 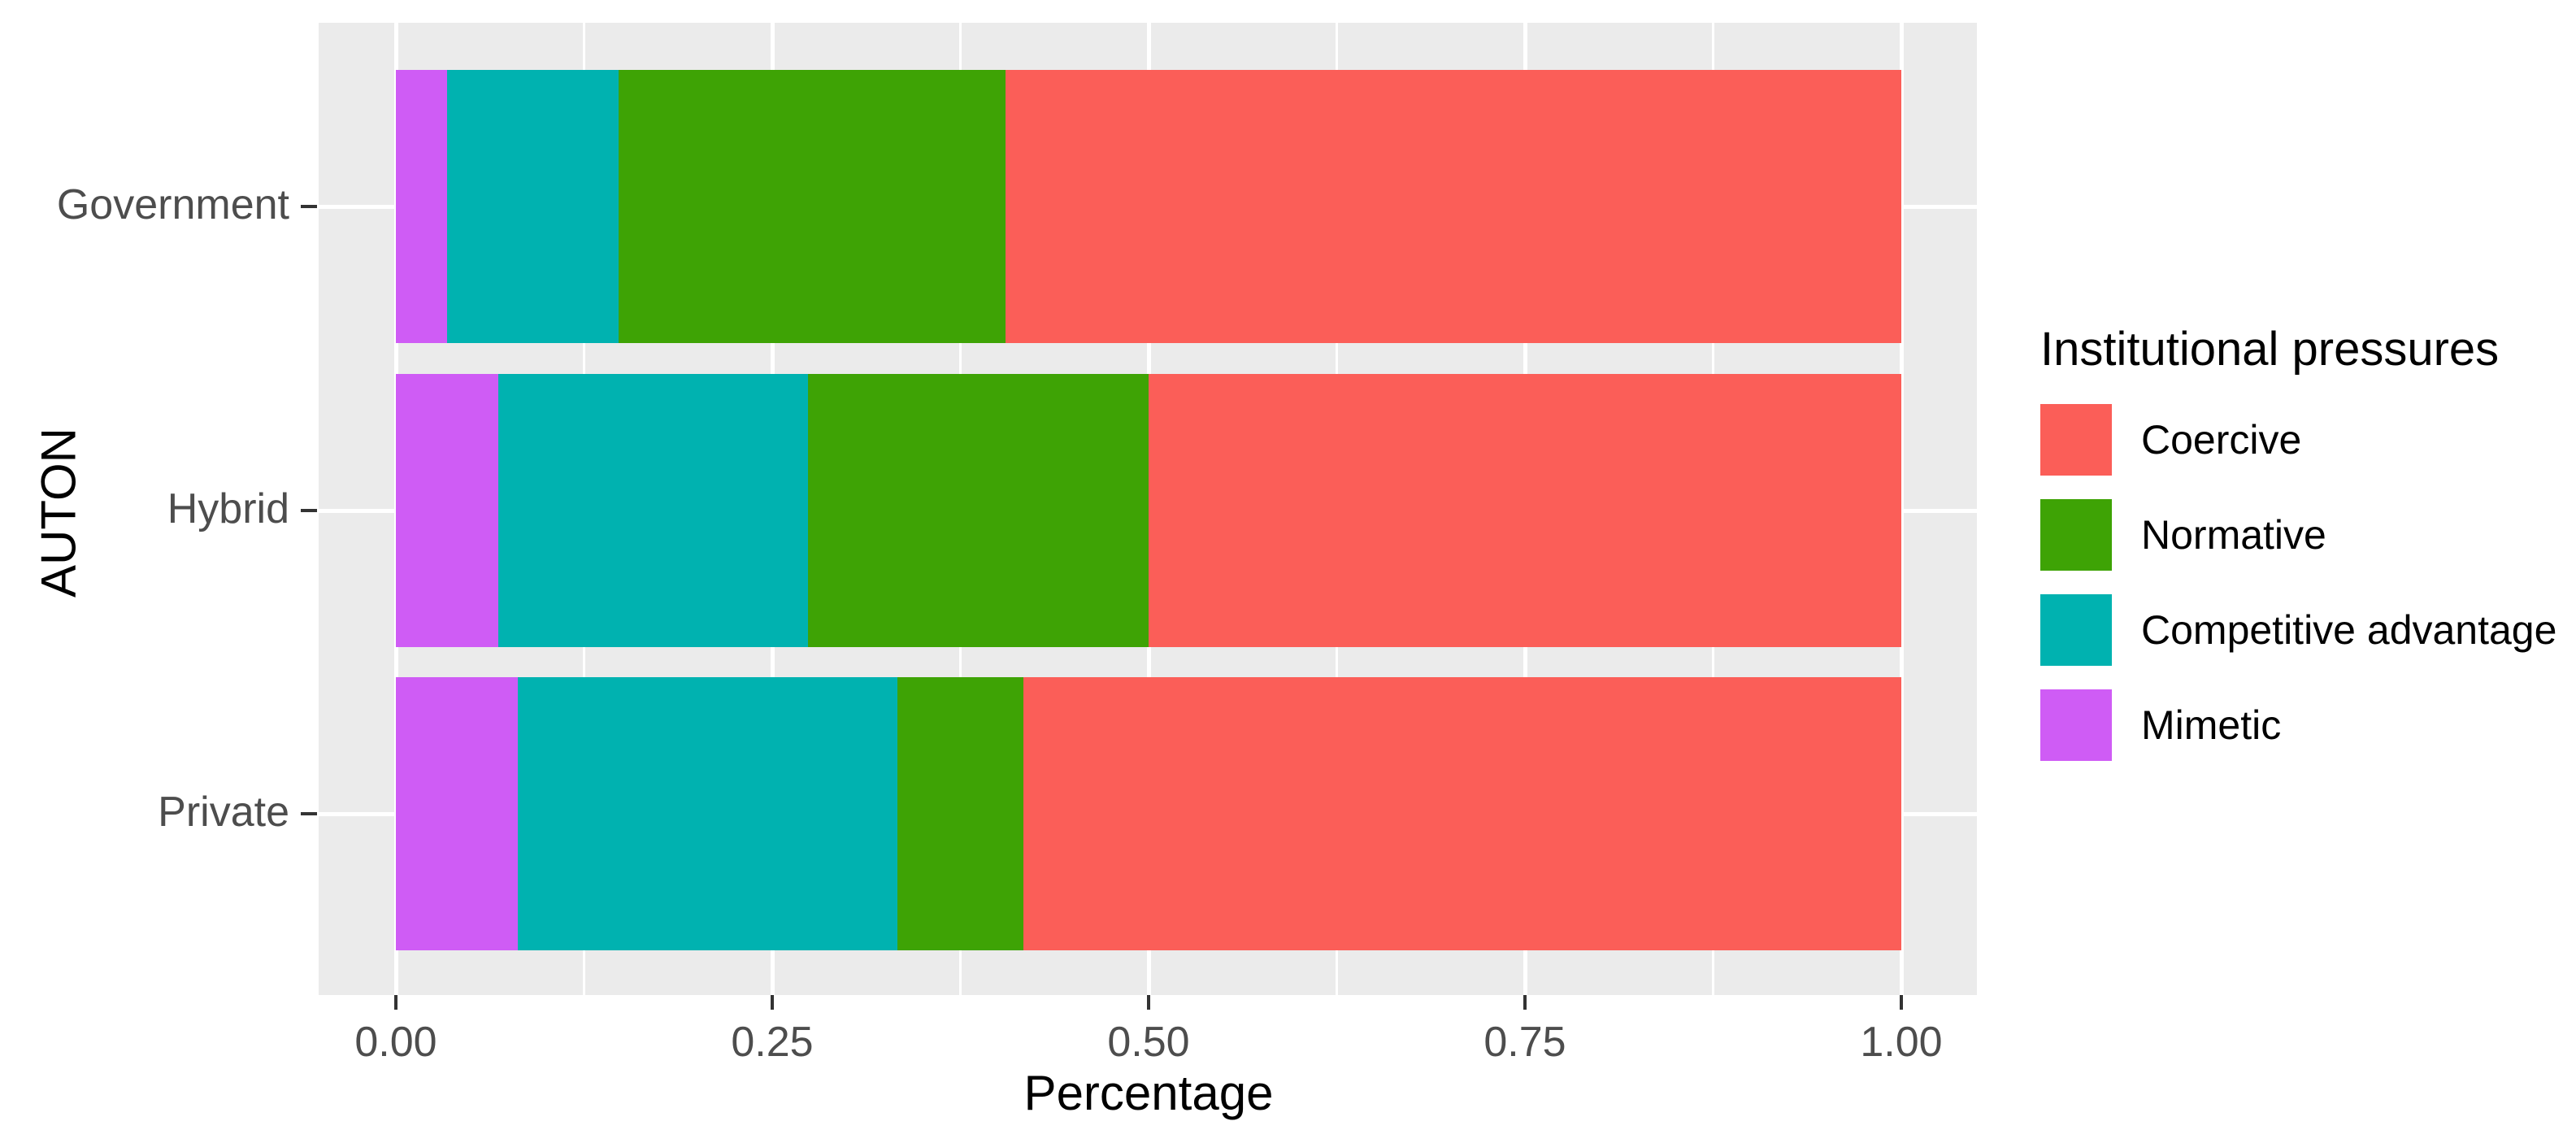 I want to click on y-tick-label-government: Government, so click(x=172, y=204).